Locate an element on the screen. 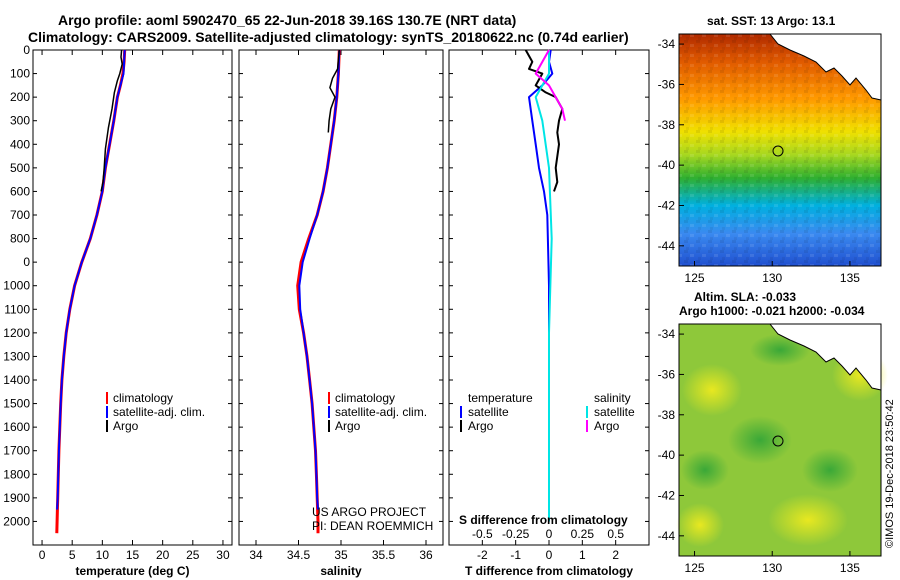 The height and width of the screenshot is (580, 900). annotation-pi: PI: DEAN ROEMMICH is located at coordinates (372, 526).